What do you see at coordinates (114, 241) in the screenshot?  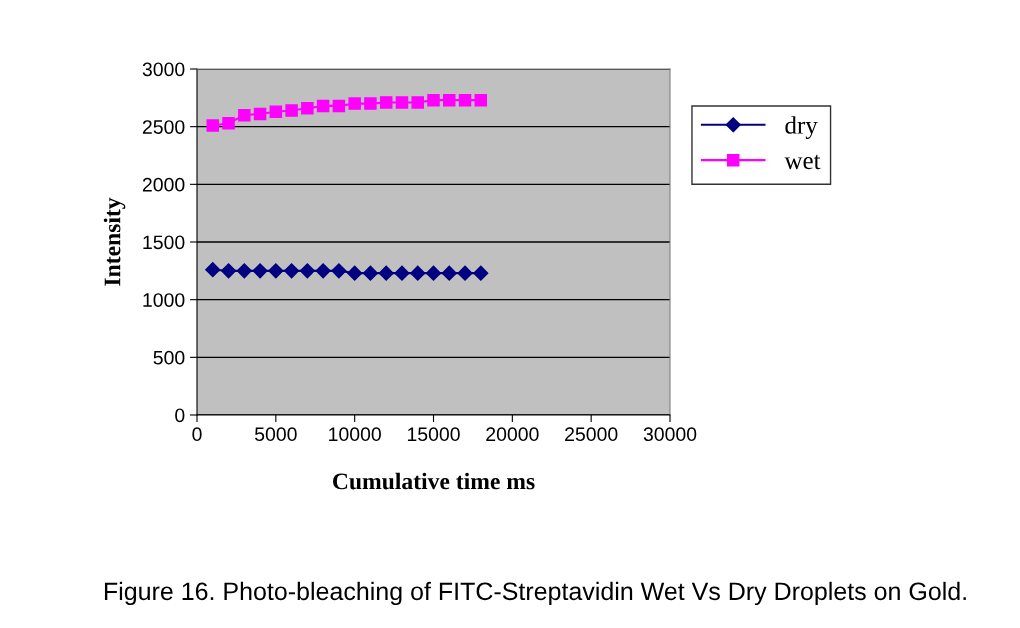 I see `y-axis-title: Intensity` at bounding box center [114, 241].